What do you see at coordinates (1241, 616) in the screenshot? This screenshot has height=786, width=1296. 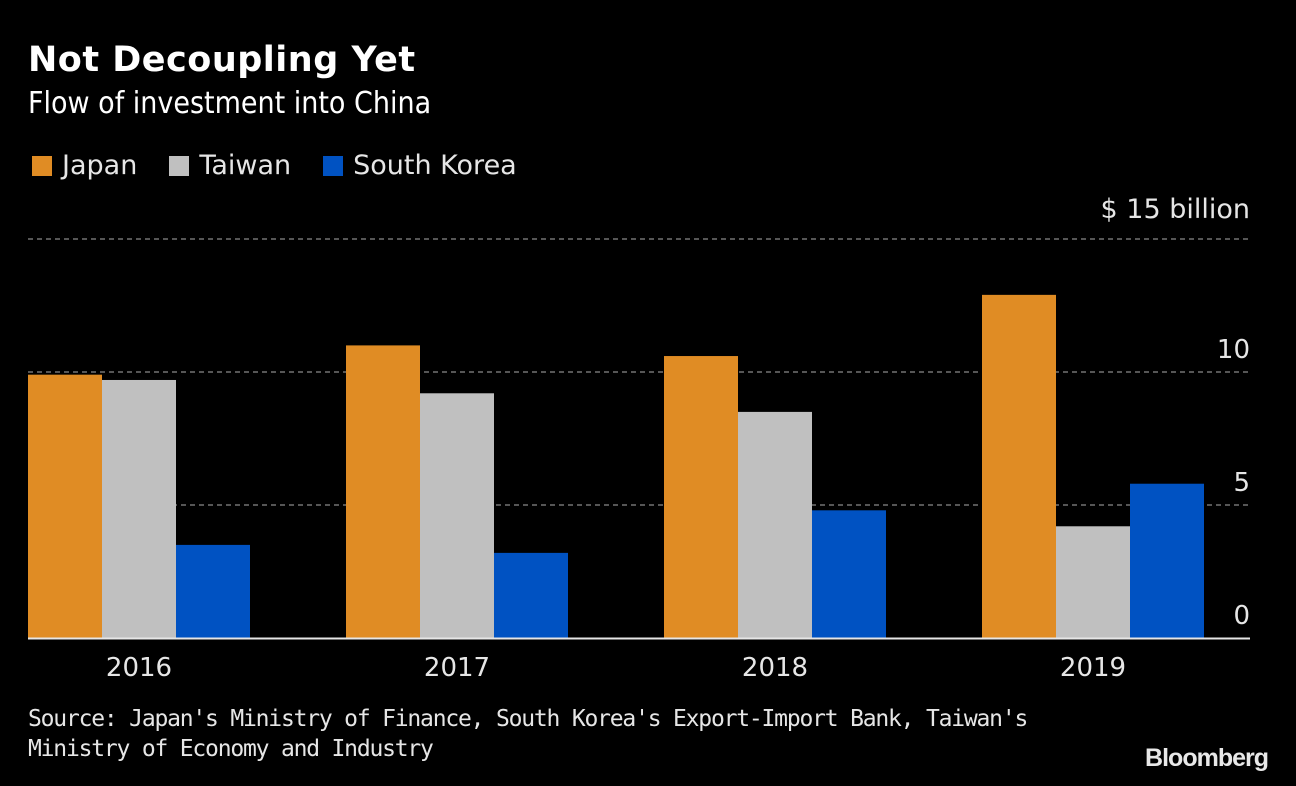 I see `y-tick-label-0: 0` at bounding box center [1241, 616].